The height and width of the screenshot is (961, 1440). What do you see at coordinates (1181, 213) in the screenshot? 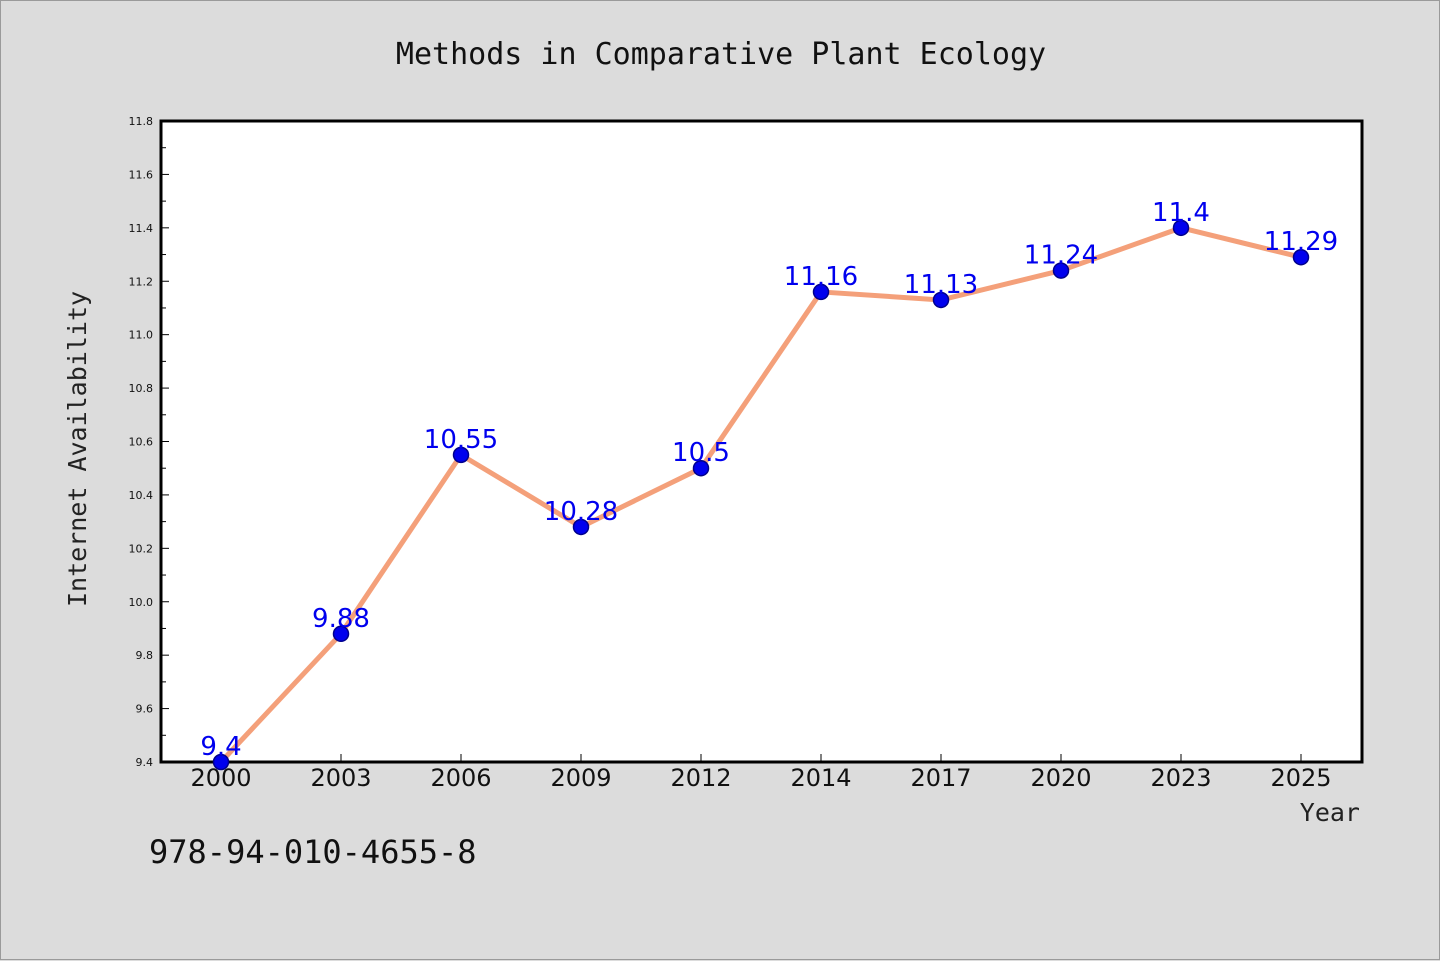
I see `data-label: 11.4` at bounding box center [1181, 213].